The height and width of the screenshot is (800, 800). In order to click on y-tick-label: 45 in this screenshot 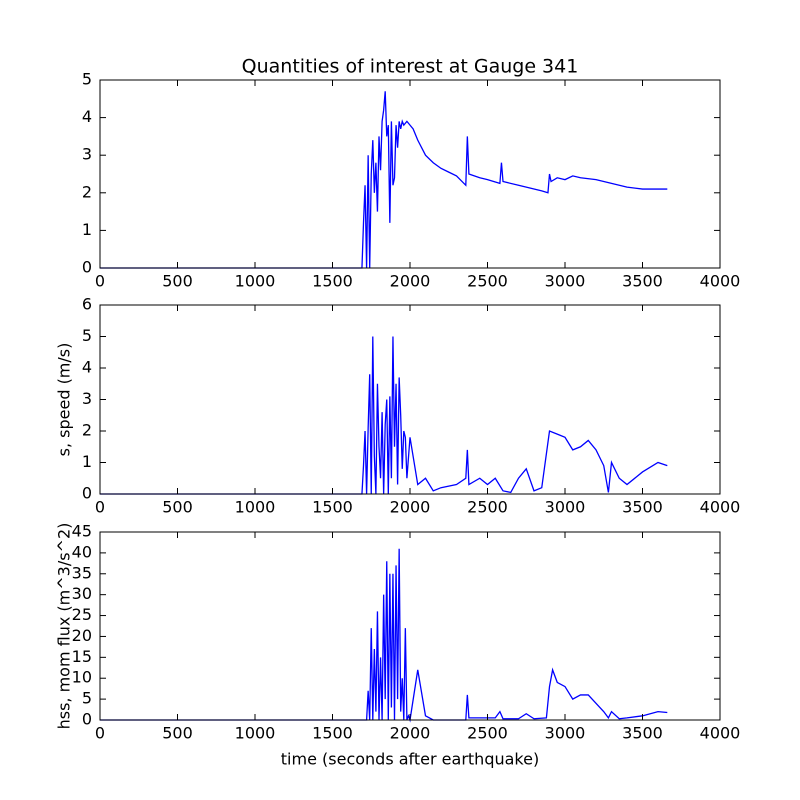, I will do `click(82, 531)`.